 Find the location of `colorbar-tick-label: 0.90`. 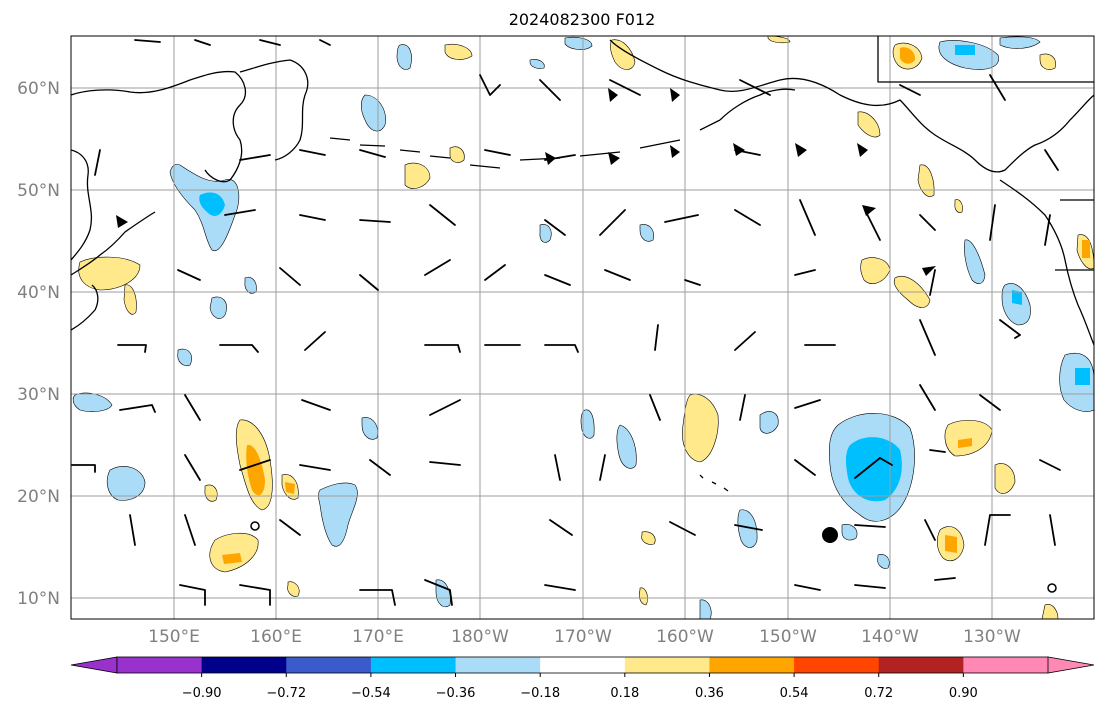

colorbar-tick-label: 0.90 is located at coordinates (963, 693).